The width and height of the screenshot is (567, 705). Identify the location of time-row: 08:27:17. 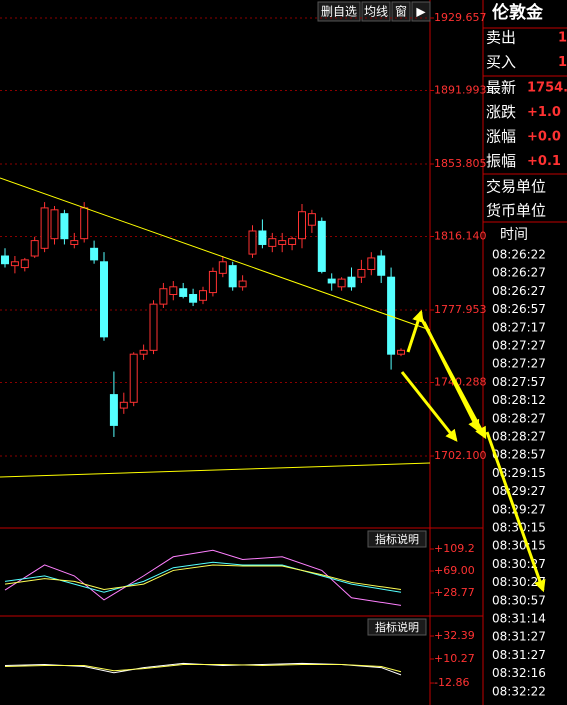
(519, 327).